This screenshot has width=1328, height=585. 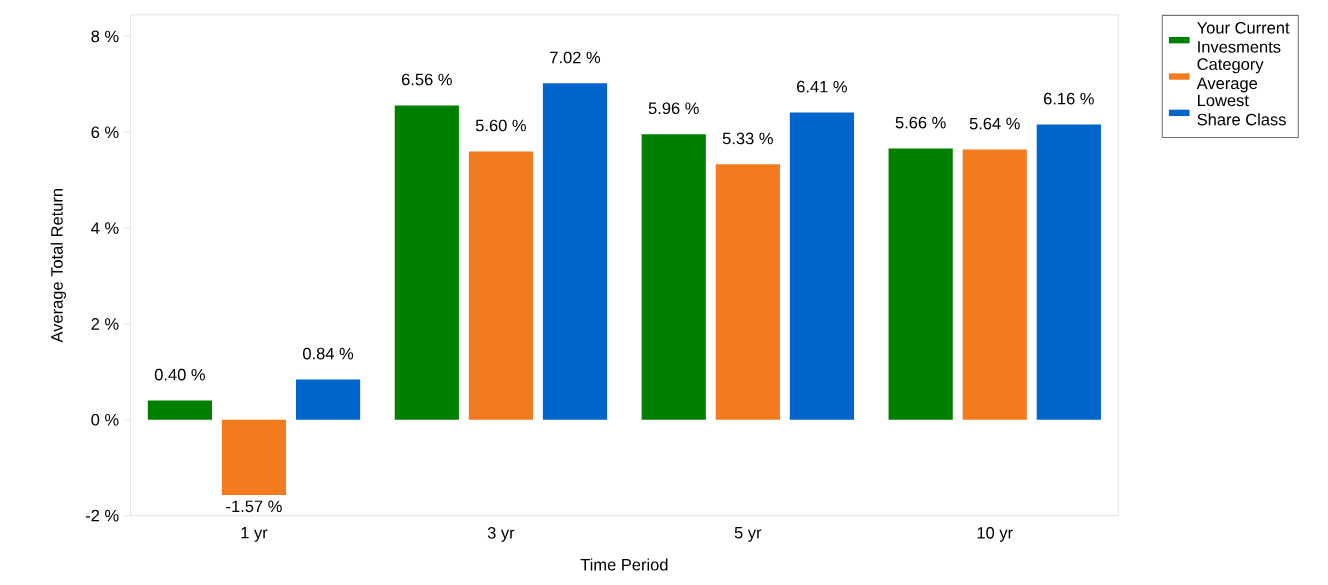 I want to click on data-label: 6.16 %, so click(x=1068, y=98).